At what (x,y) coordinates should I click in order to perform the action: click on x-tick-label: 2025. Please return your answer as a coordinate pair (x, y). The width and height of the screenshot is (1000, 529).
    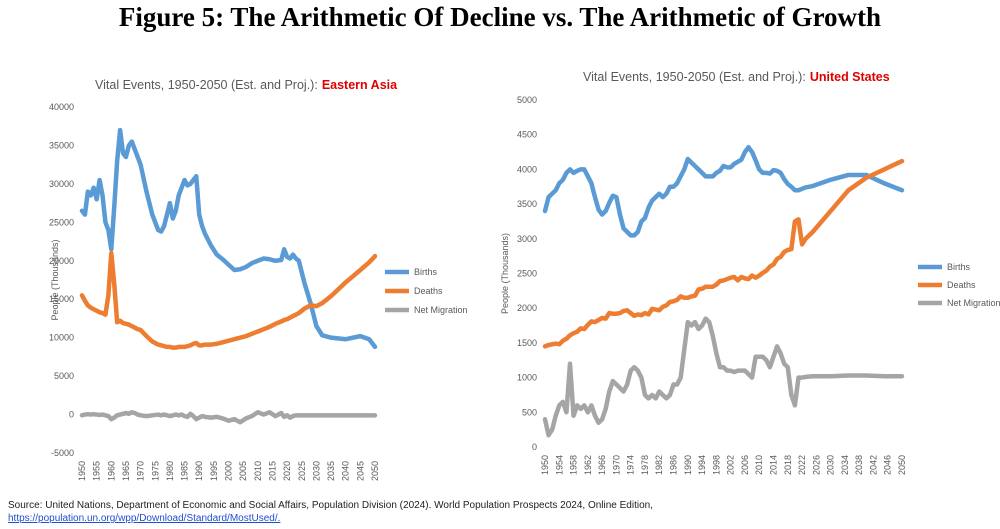
    Looking at the image, I should click on (302, 471).